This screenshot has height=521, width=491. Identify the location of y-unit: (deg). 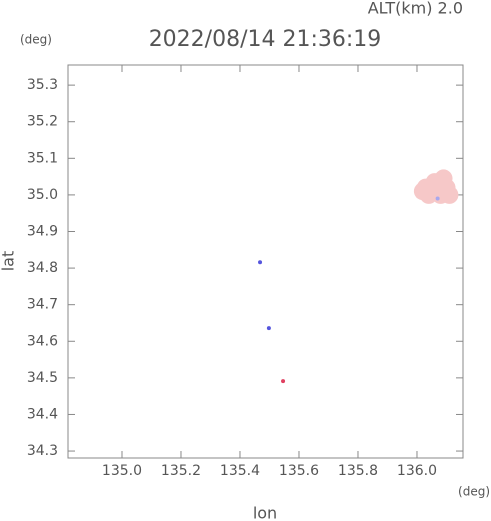
(36, 40).